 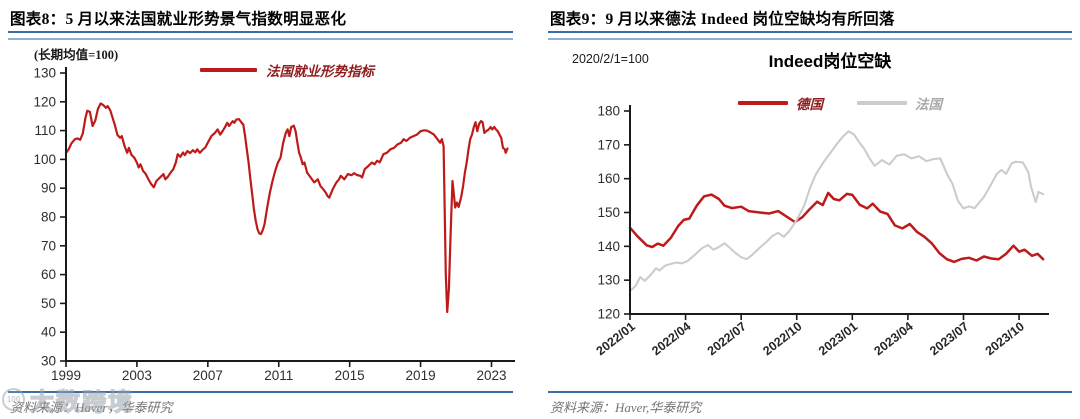 What do you see at coordinates (350, 375) in the screenshot?
I see `svg-text: 2015` at bounding box center [350, 375].